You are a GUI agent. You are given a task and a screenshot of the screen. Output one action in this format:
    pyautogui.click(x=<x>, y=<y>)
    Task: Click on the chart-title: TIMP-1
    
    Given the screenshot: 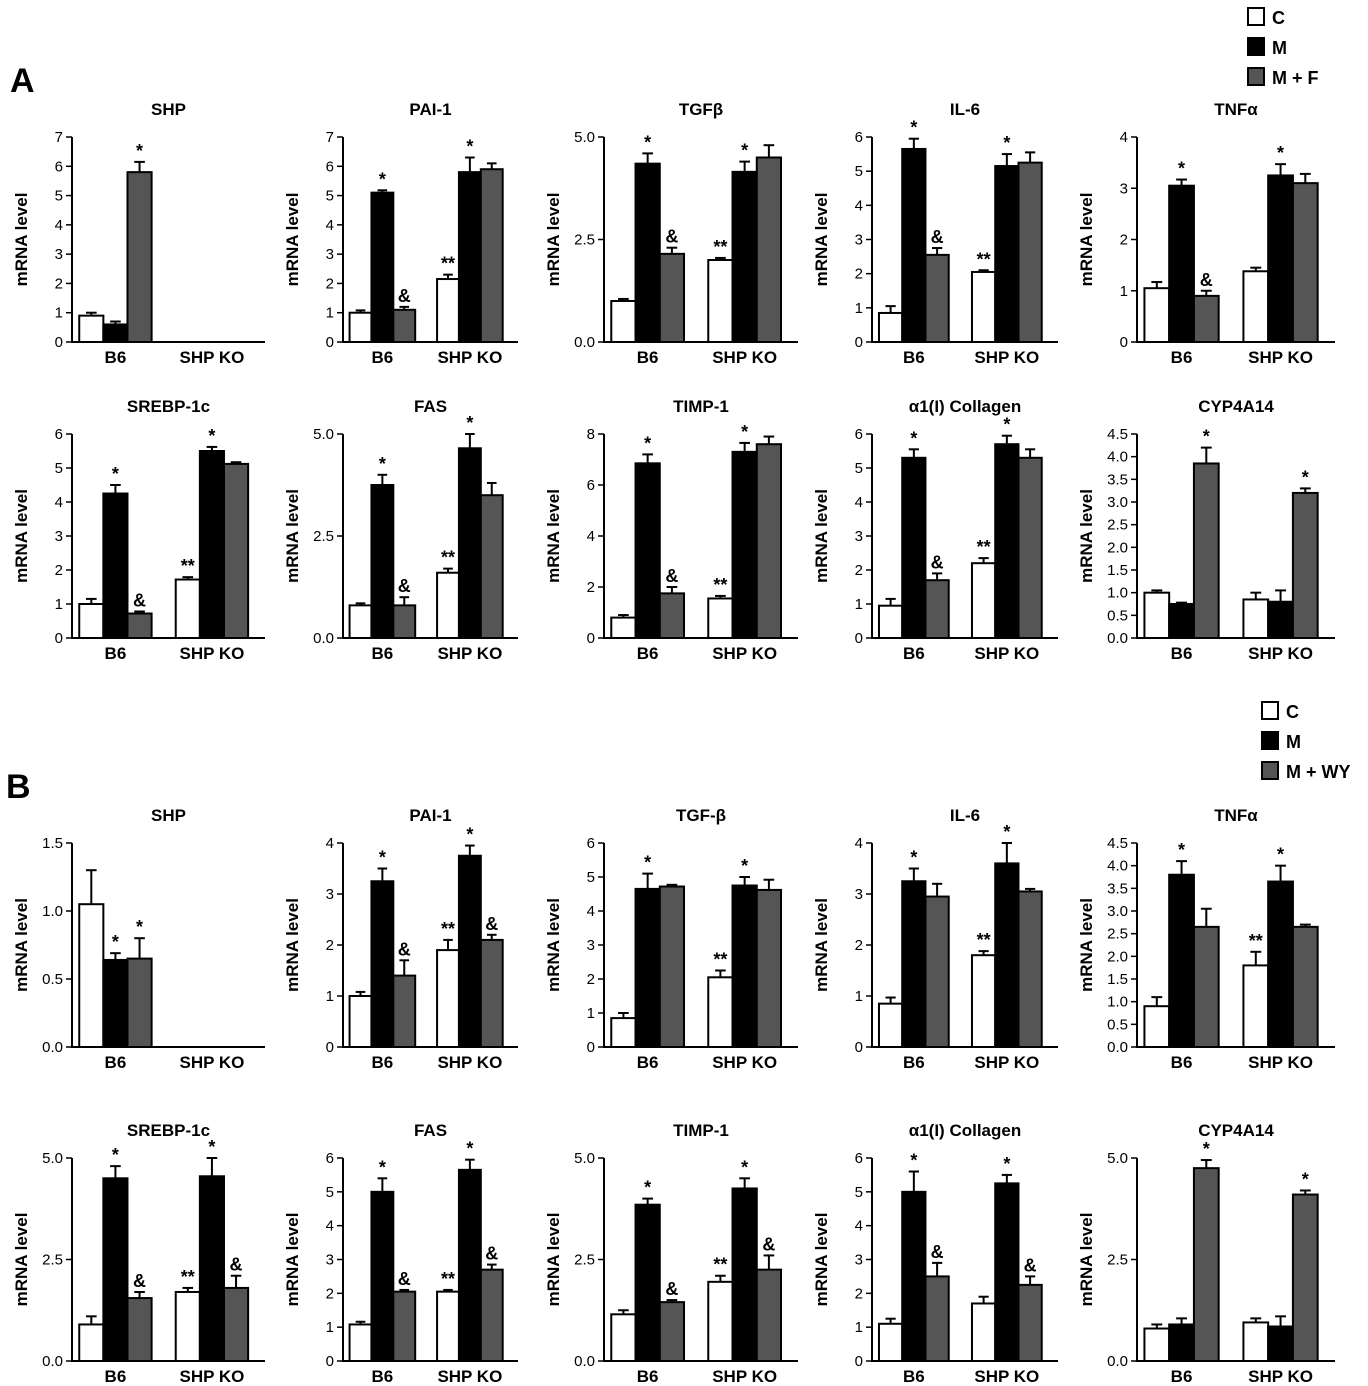 What is the action you would take?
    pyautogui.click(x=701, y=406)
    